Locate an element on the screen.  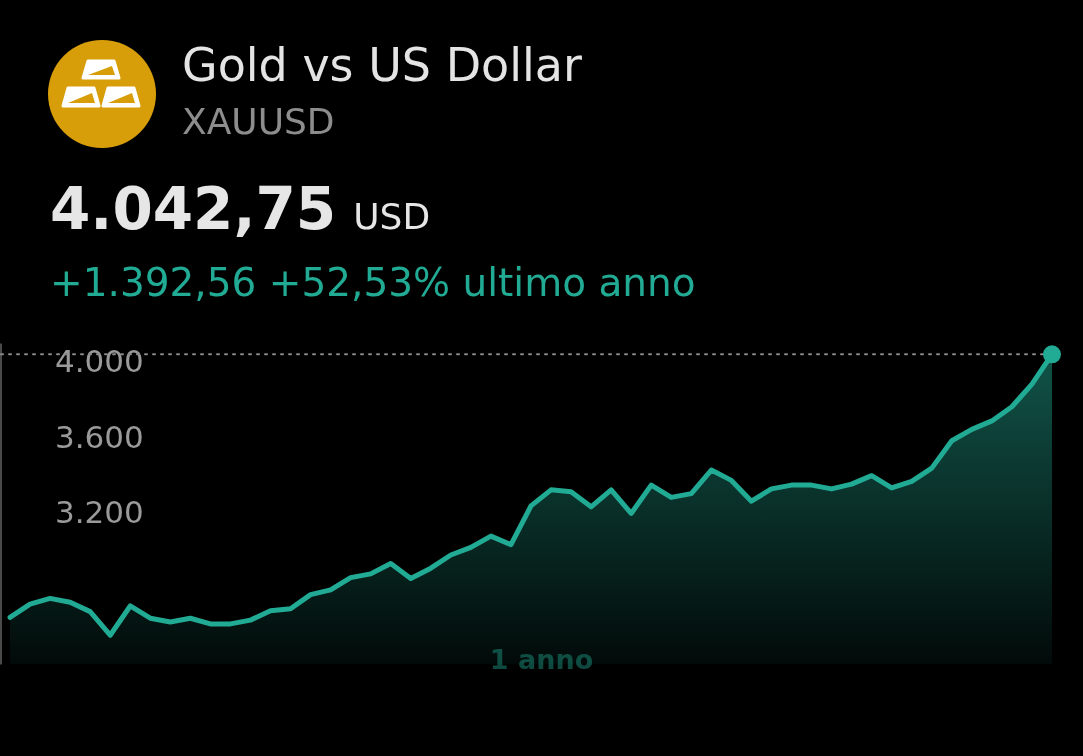
text: USD is located at coordinates (392, 216).